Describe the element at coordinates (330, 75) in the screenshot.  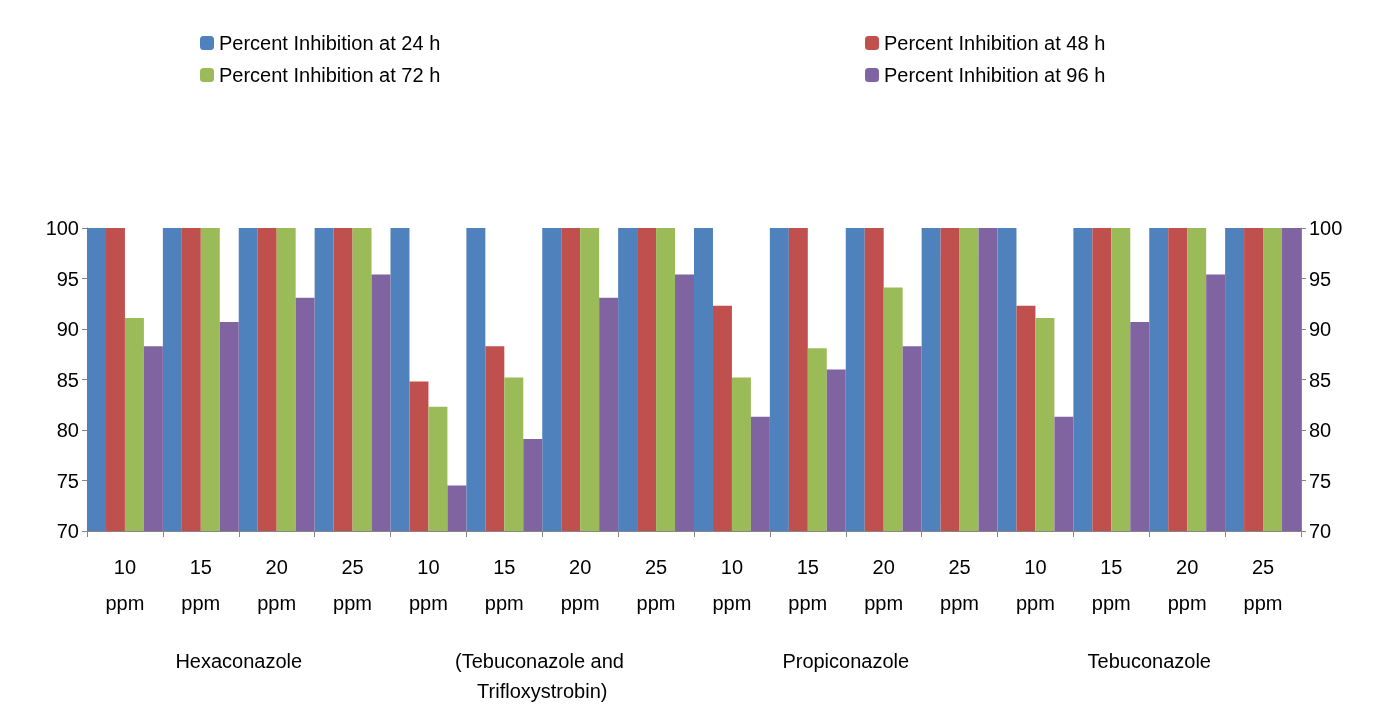
I see `legend-label: Percent Inhibition at 72 h` at that location.